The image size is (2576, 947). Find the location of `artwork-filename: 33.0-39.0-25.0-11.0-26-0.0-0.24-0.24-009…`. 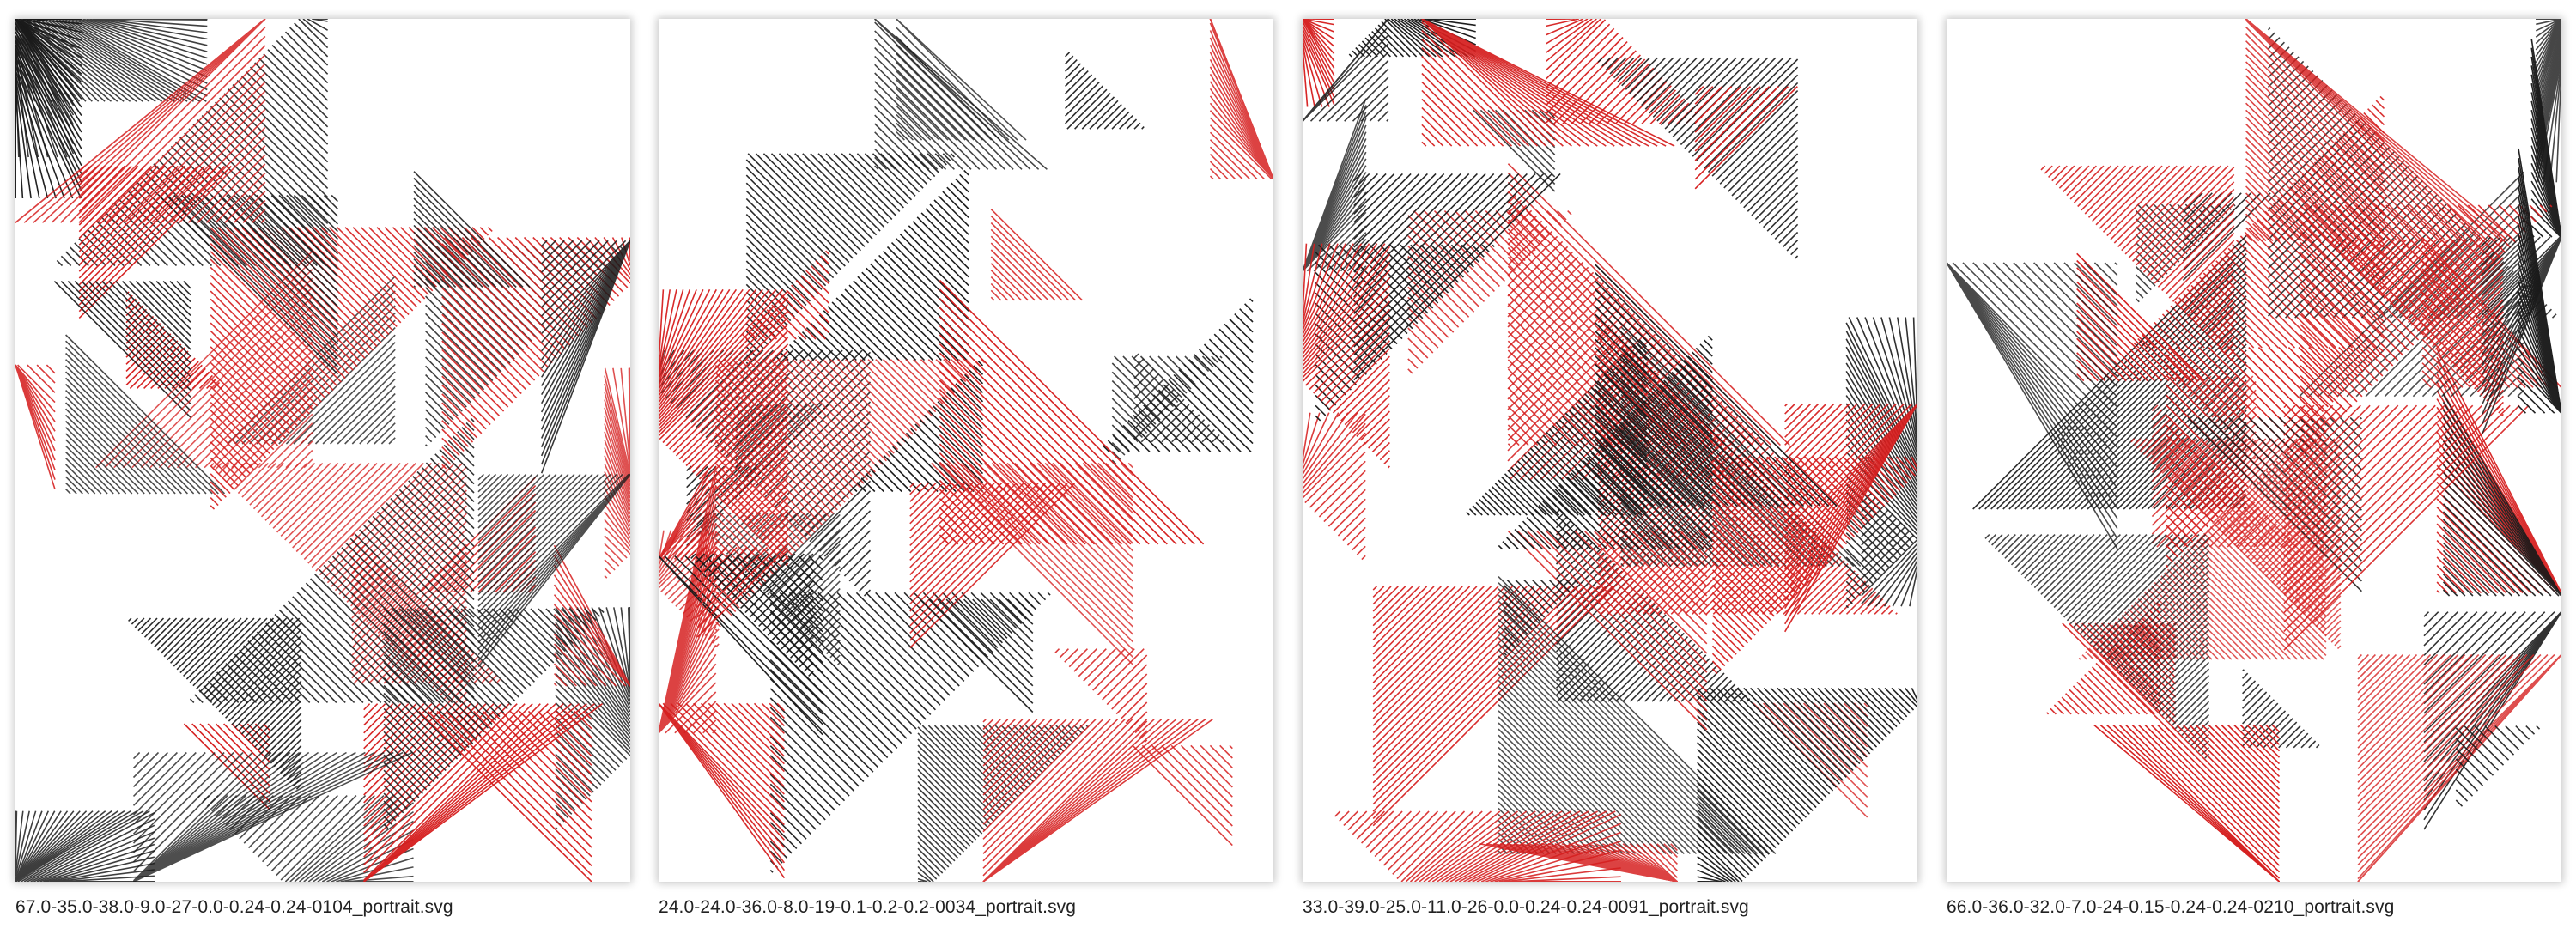

artwork-filename: 33.0-39.0-25.0-11.0-26-0.0-0.24-0.24-009… is located at coordinates (1526, 907).